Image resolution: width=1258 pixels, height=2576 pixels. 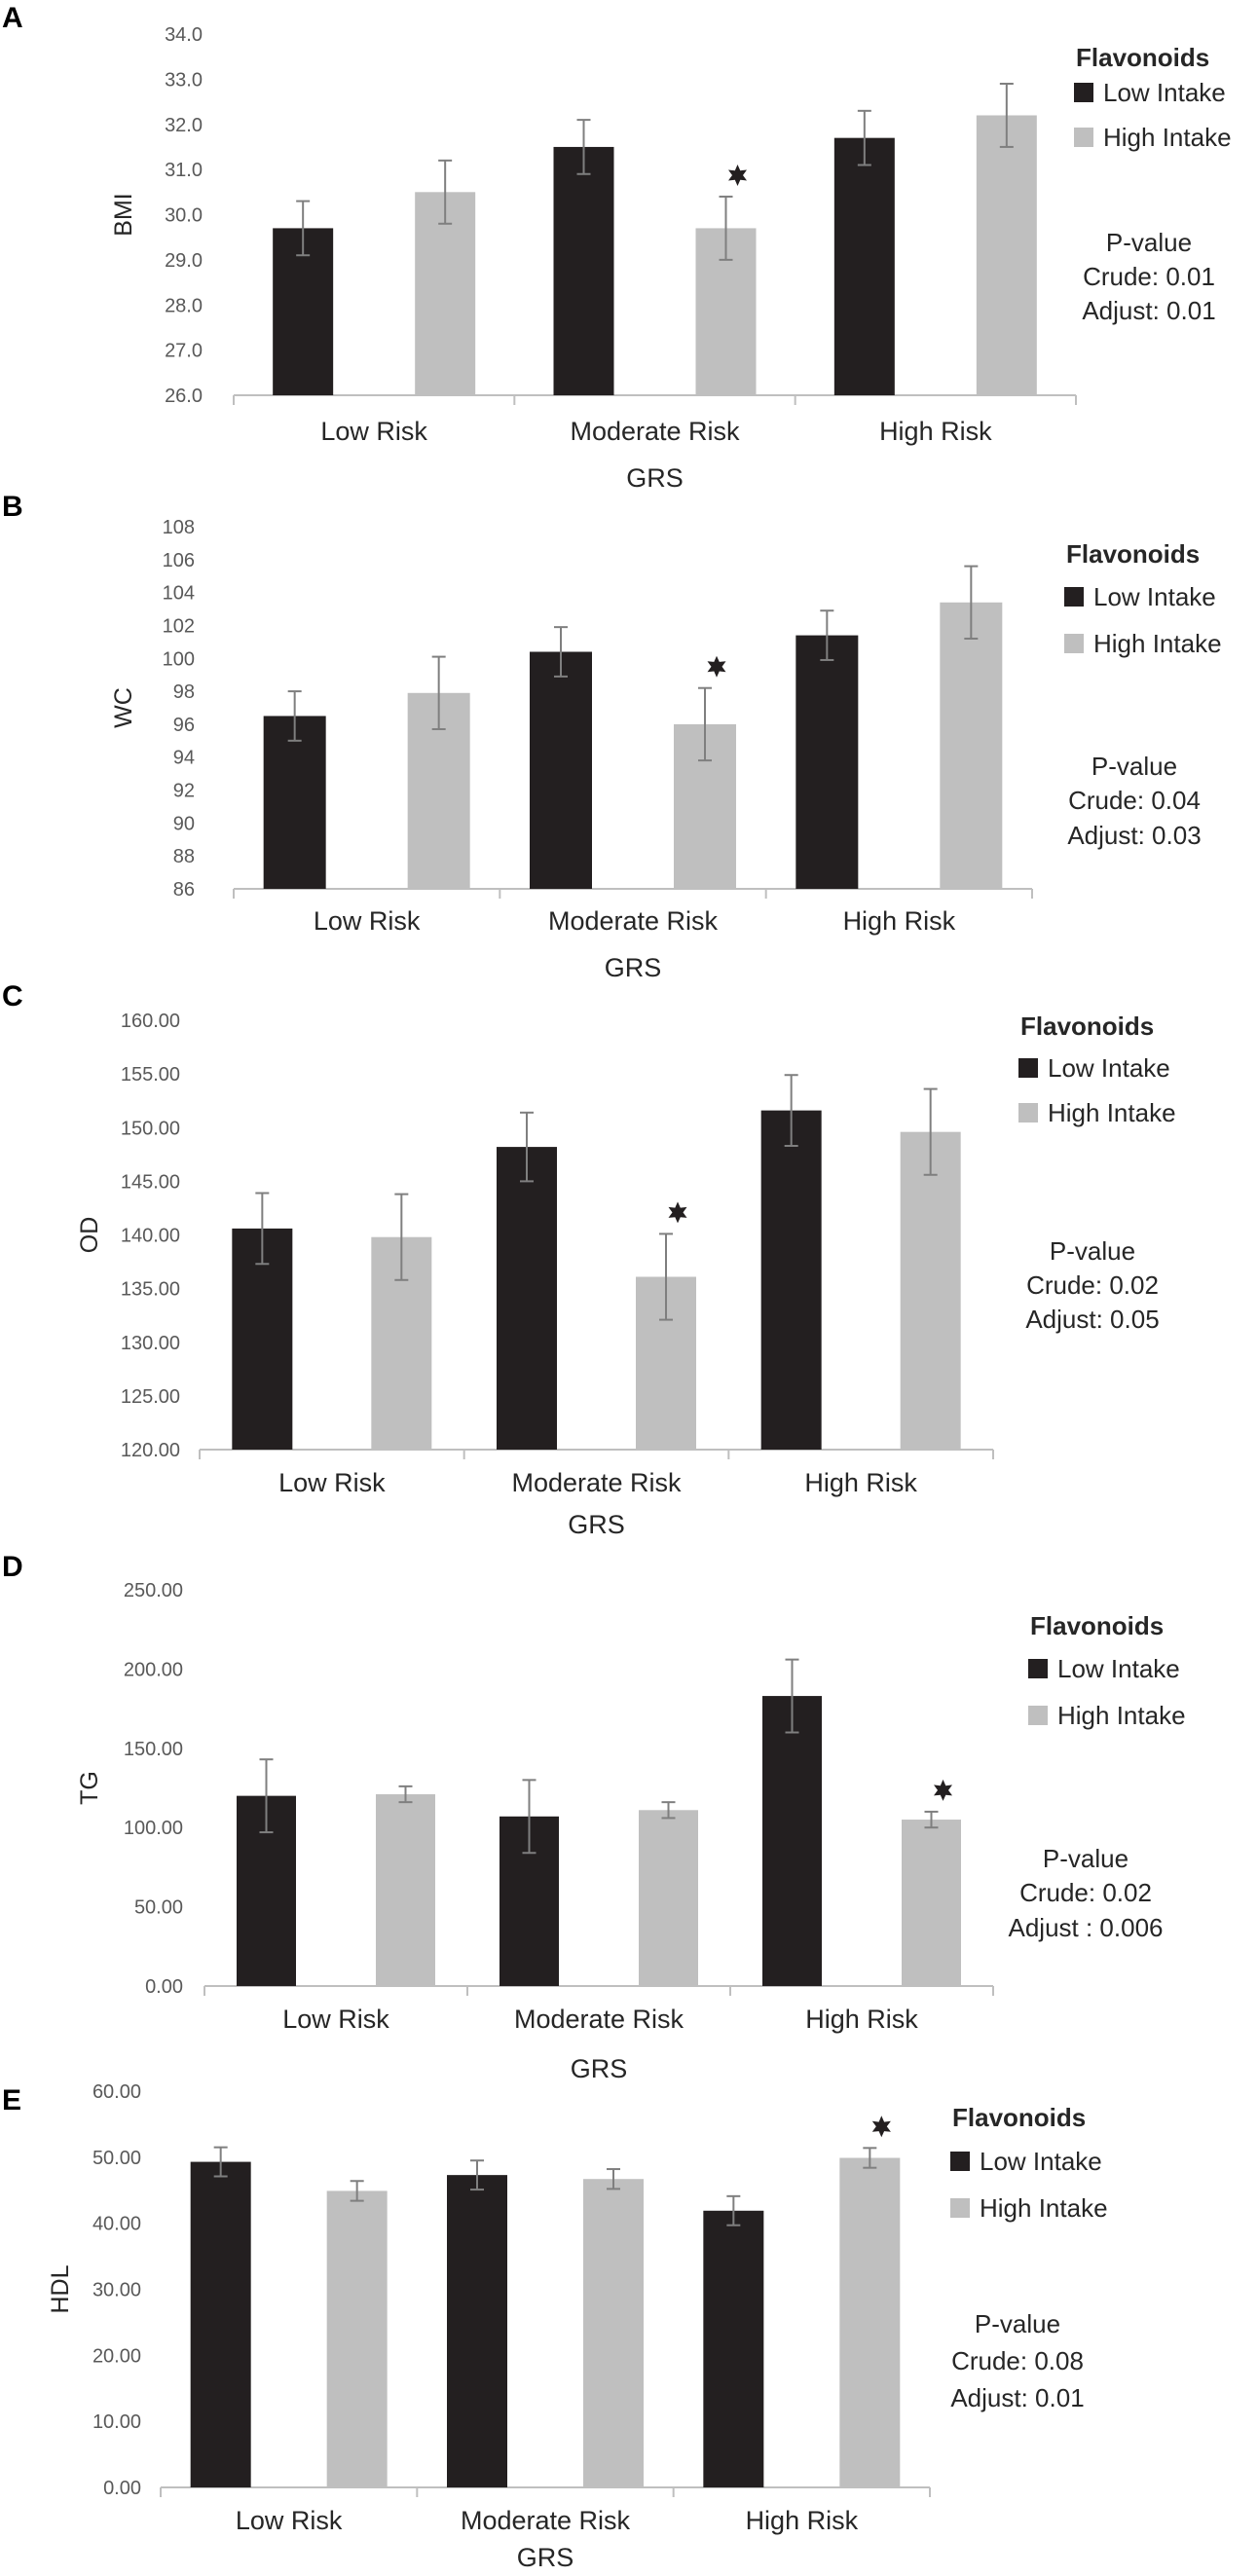 I want to click on pvalue-adjust: Adjust: 0.05, so click(x=1092, y=1319).